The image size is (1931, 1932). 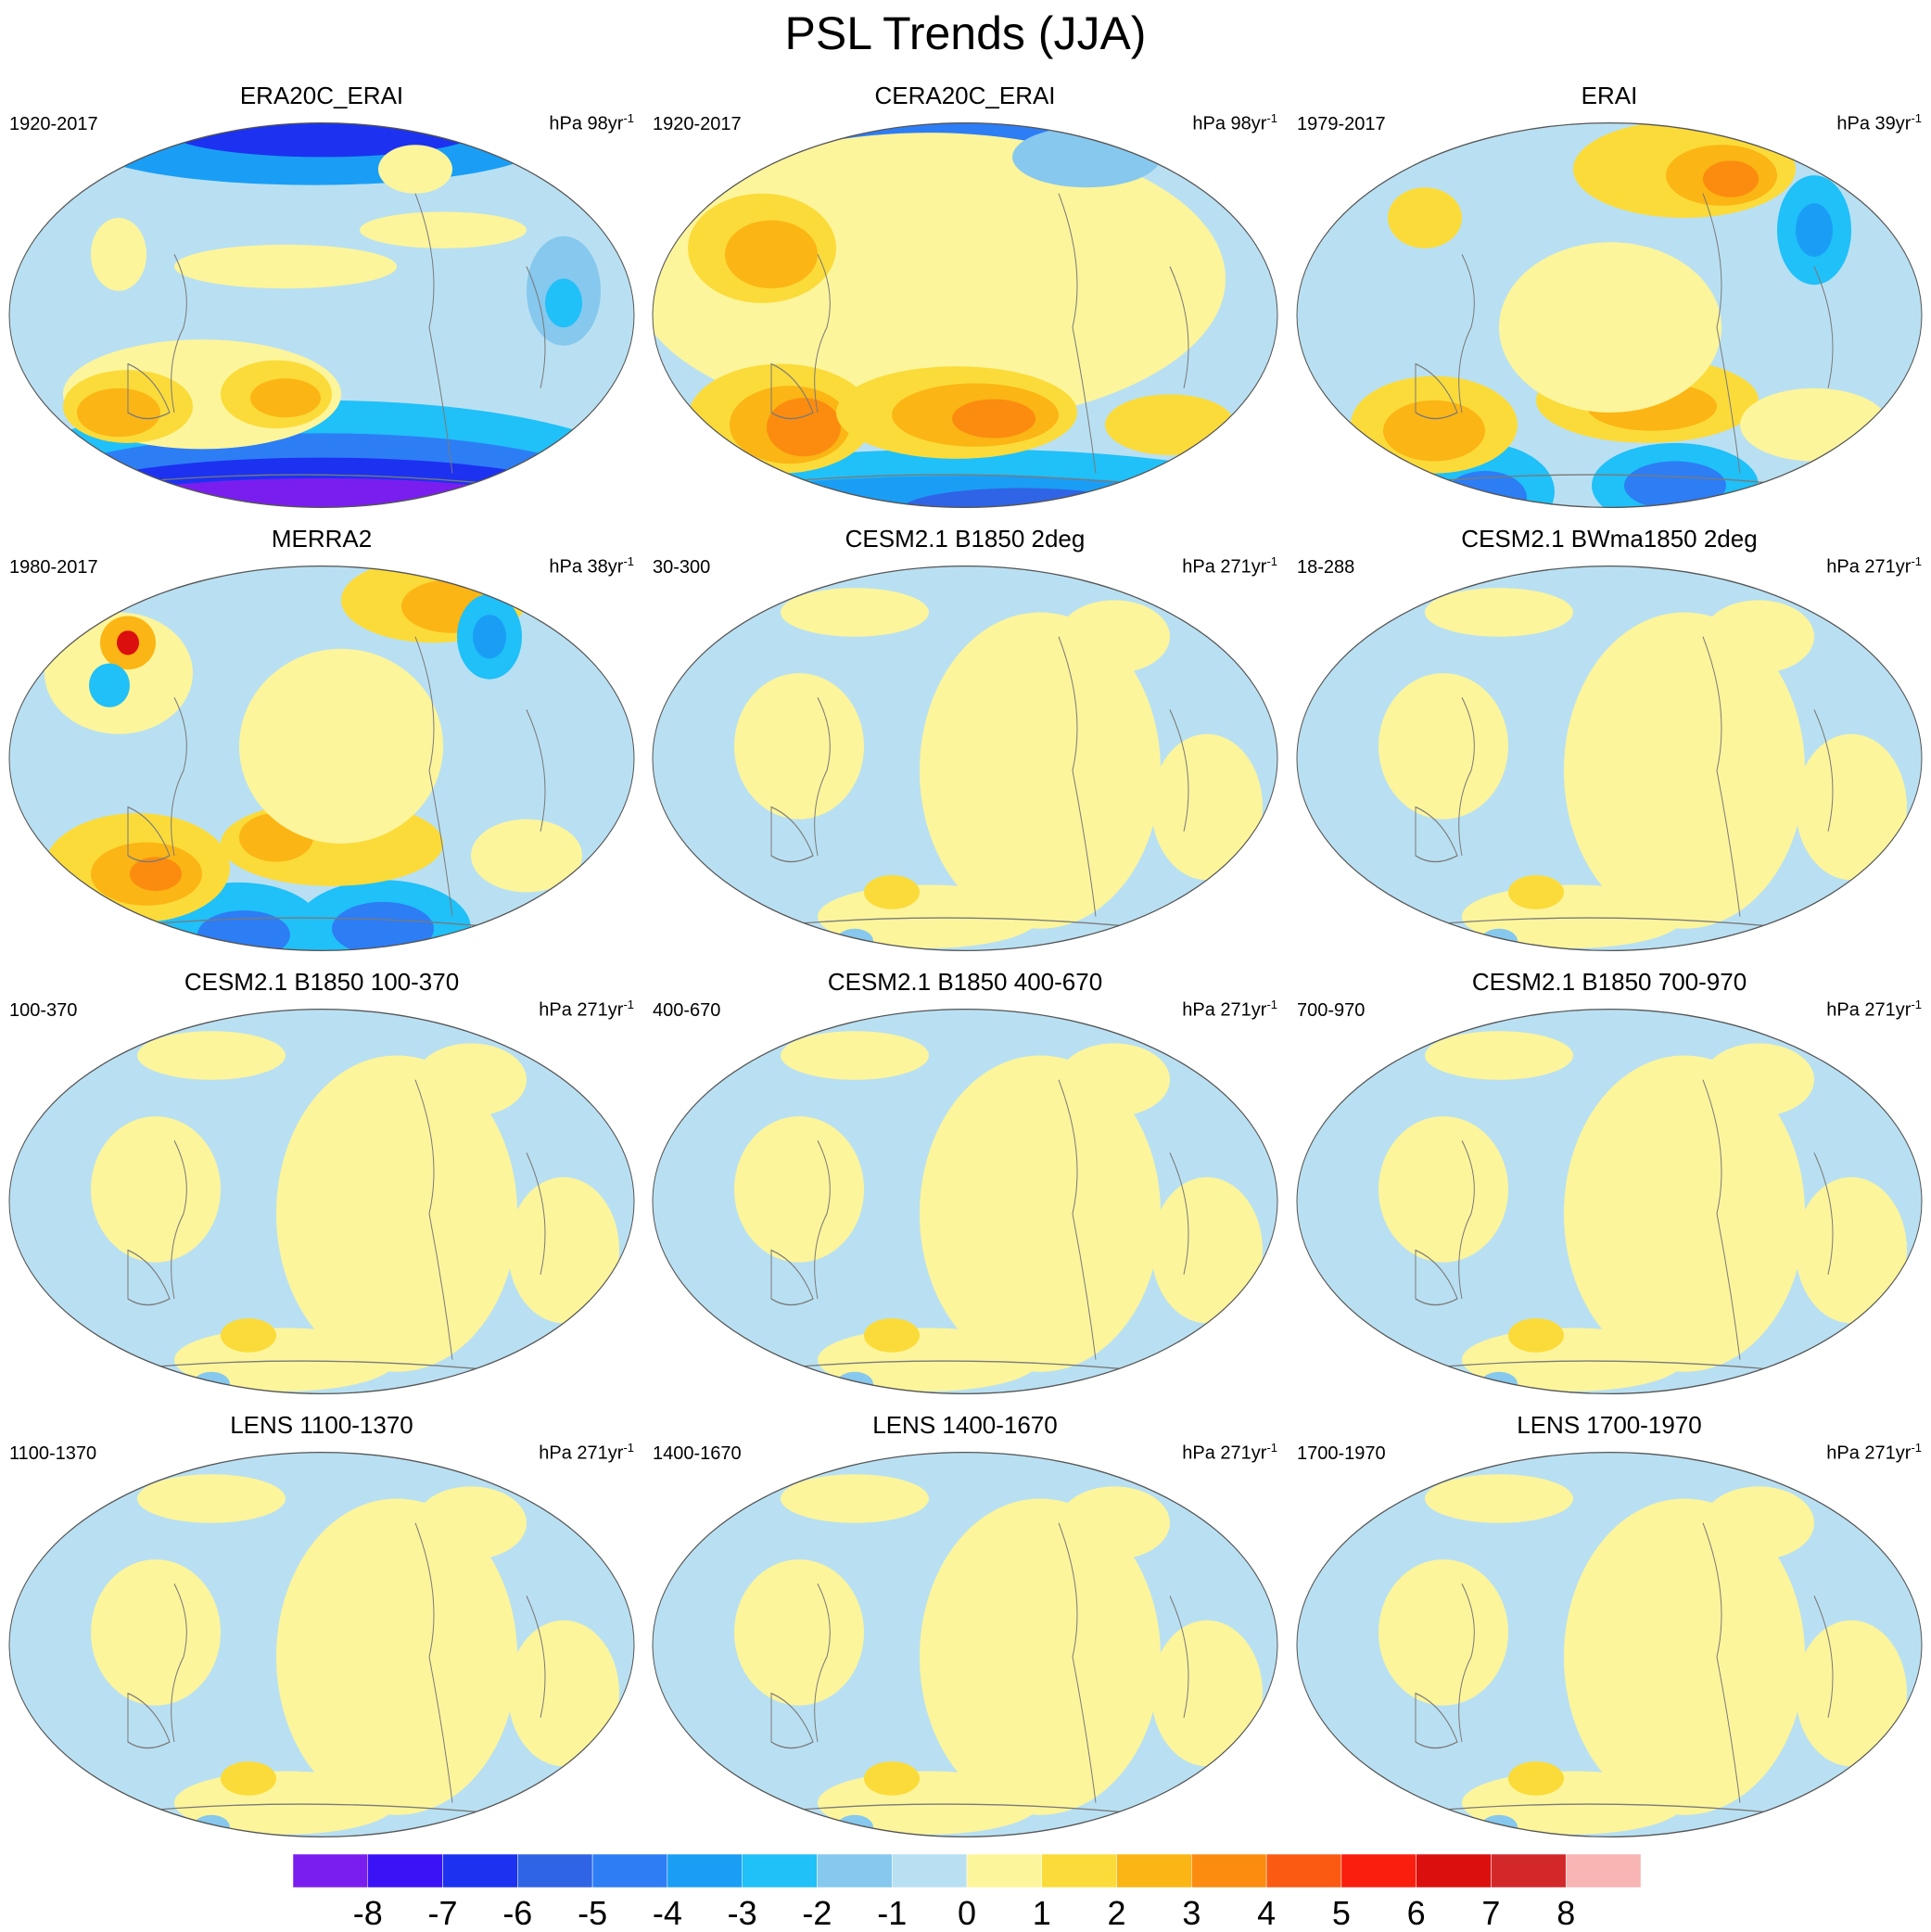 What do you see at coordinates (53, 567) in the screenshot?
I see `panel-period: 1980-2017` at bounding box center [53, 567].